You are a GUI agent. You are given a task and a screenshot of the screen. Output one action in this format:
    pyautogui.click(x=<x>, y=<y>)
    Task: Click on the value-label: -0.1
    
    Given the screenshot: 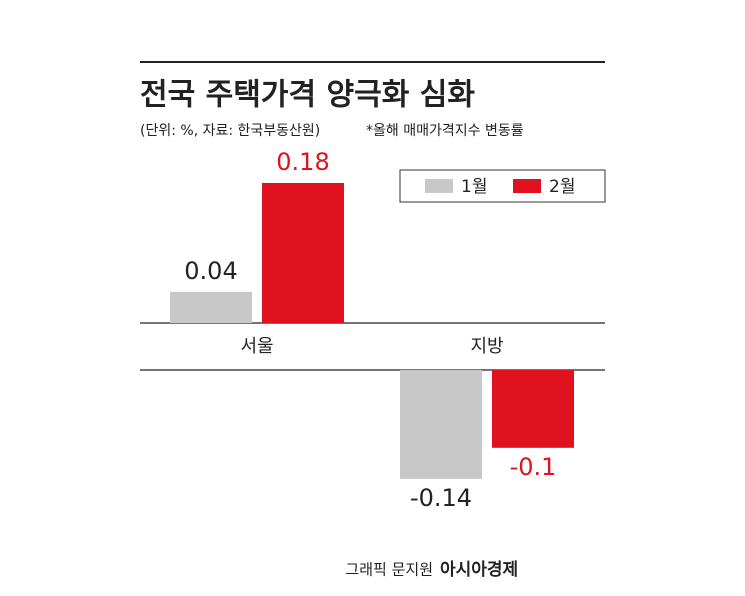 What is the action you would take?
    pyautogui.click(x=533, y=467)
    